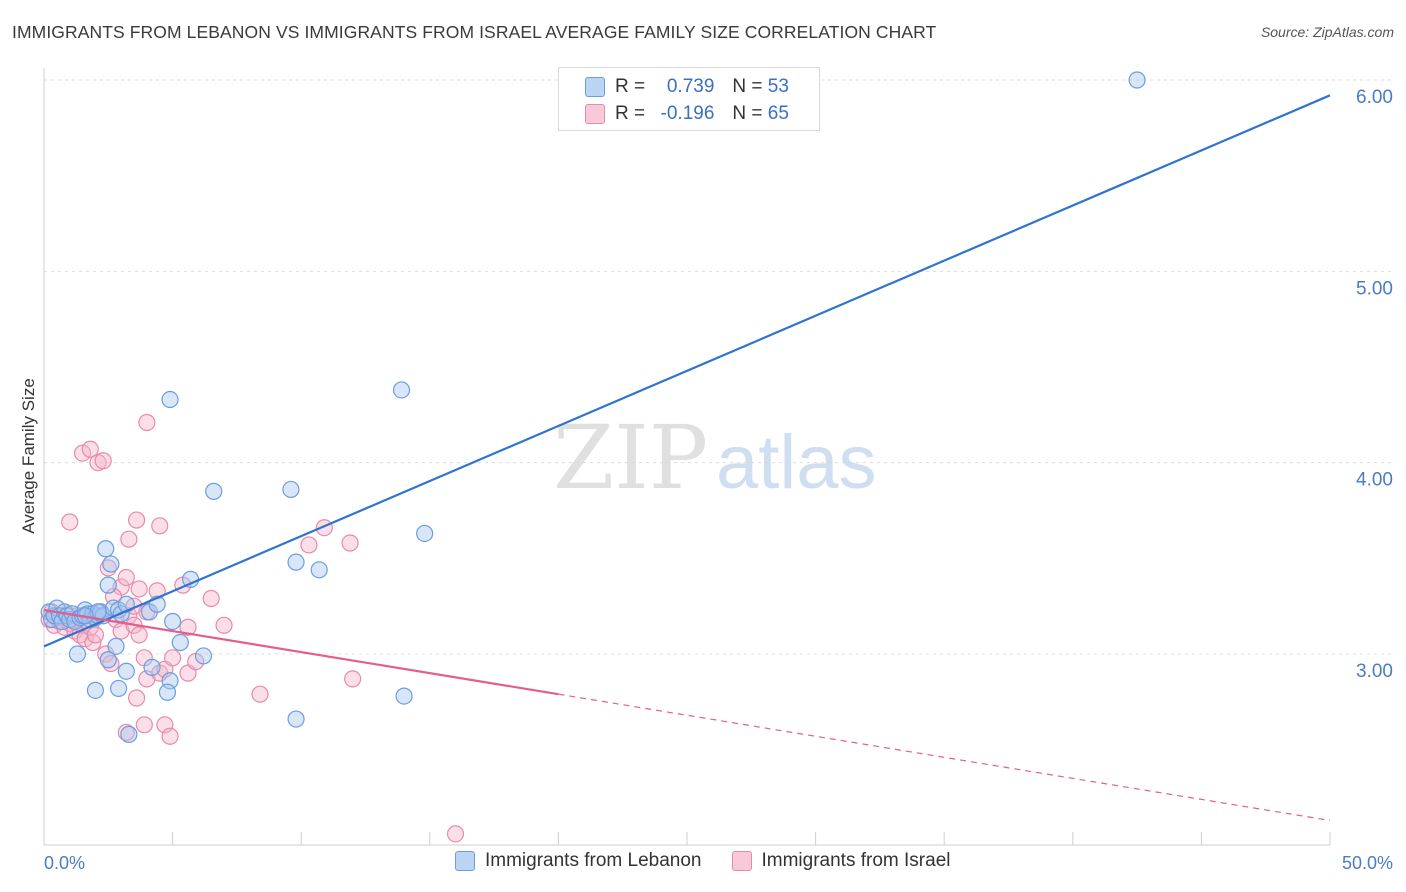 The width and height of the screenshot is (1406, 892). I want to click on watermark: ZIP atlas, so click(715, 457).